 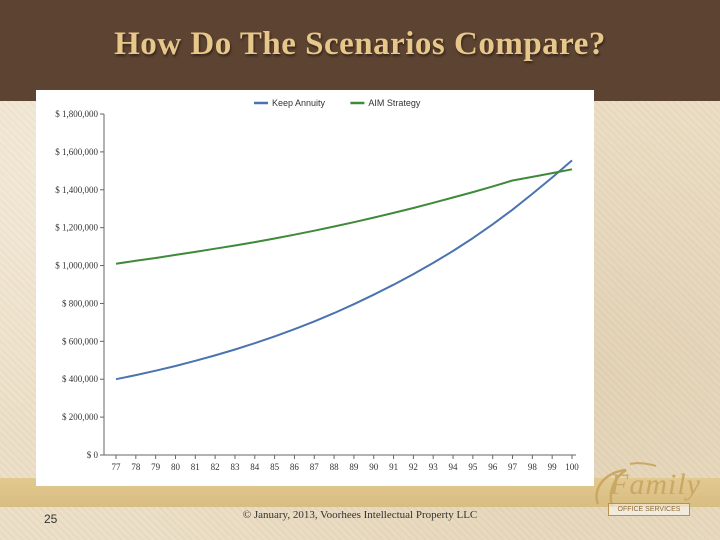 What do you see at coordinates (454, 467) in the screenshot?
I see `x-tick-label: 94` at bounding box center [454, 467].